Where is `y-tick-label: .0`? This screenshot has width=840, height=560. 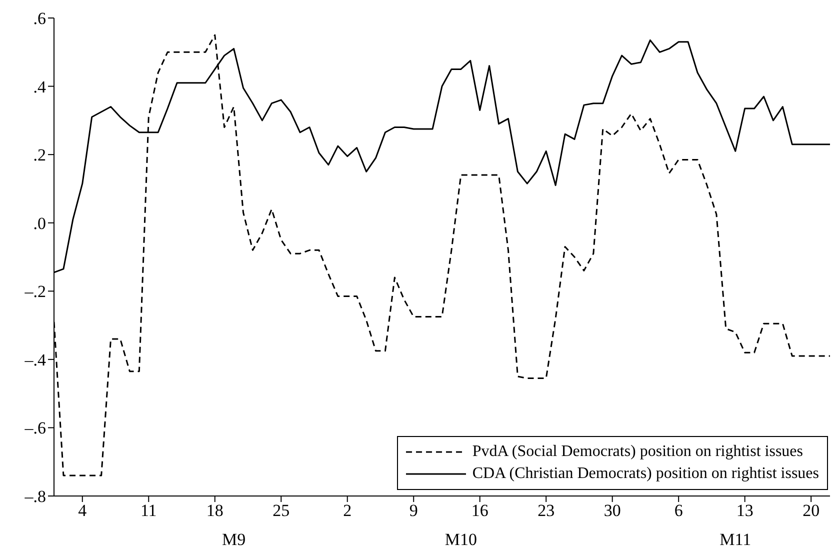 y-tick-label: .0 is located at coordinates (39, 223).